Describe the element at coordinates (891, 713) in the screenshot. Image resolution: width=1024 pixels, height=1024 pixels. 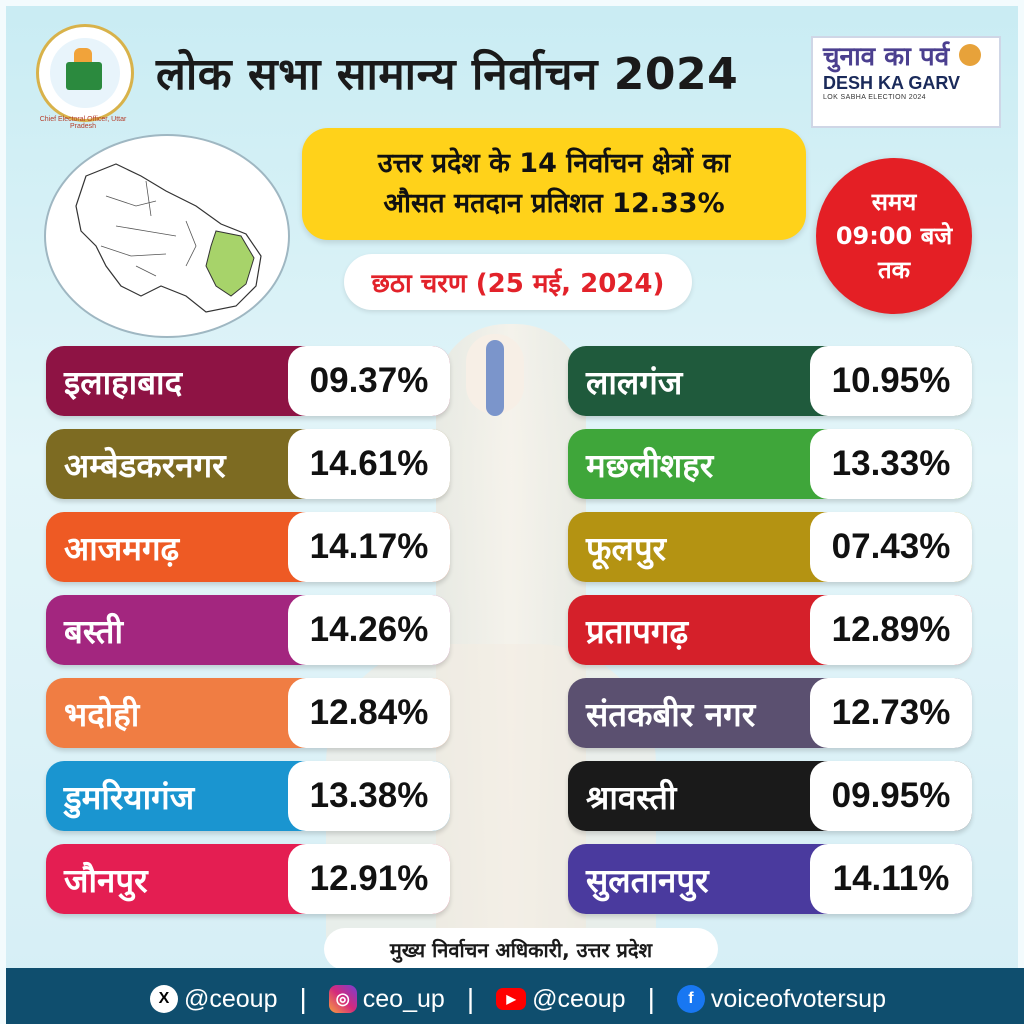
I see `turnout-percentage: 12.73%` at that location.